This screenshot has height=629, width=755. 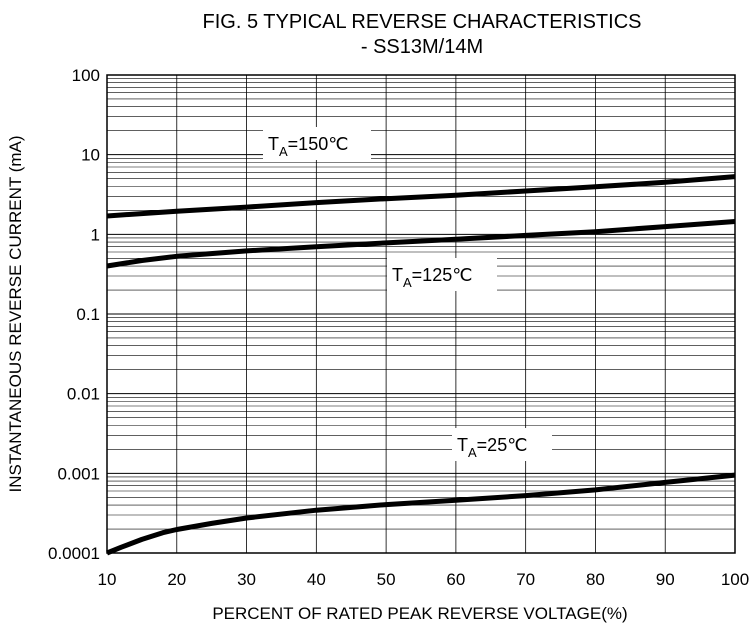 I want to click on curve-label-text: TA=150℃, so click(x=308, y=146).